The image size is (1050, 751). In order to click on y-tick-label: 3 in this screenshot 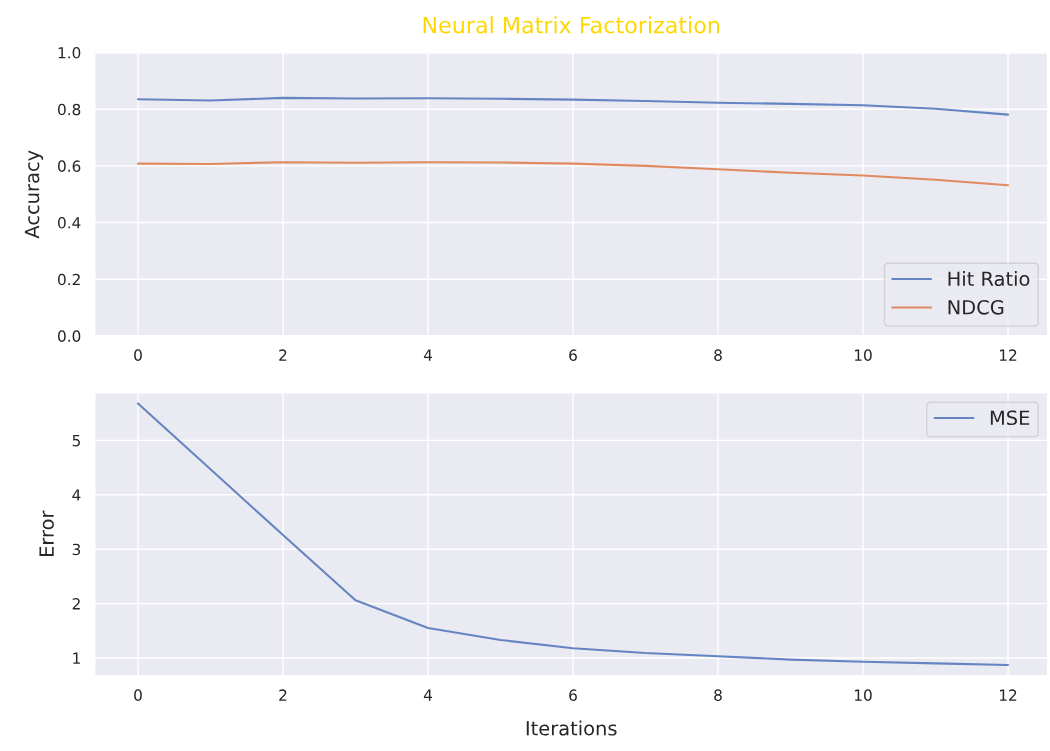, I will do `click(76, 549)`.